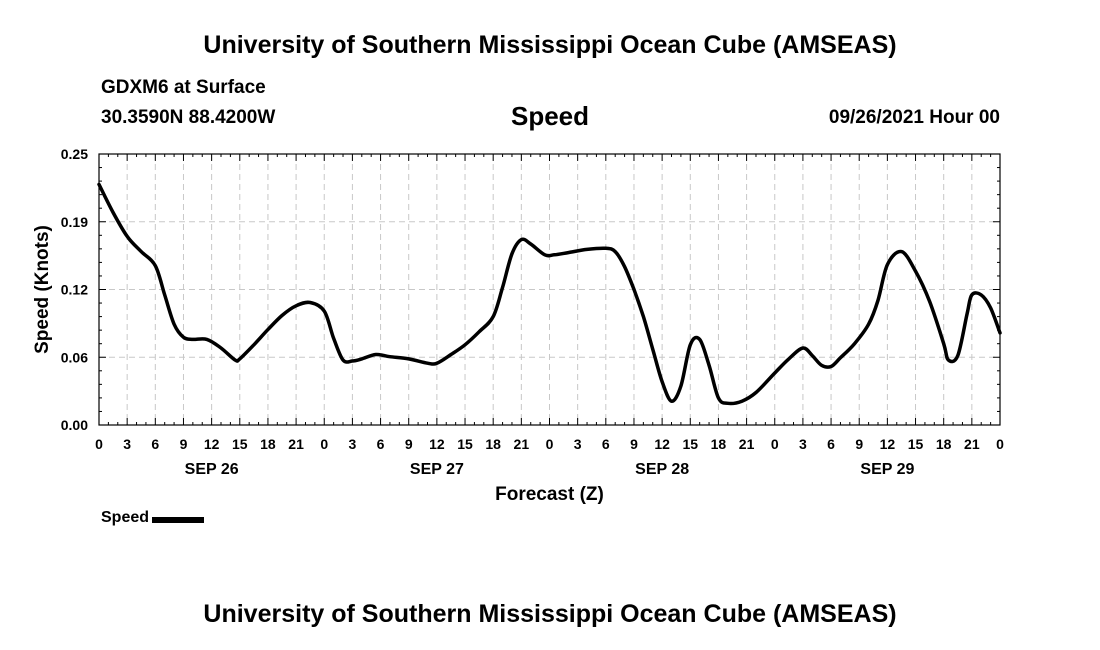 The width and height of the screenshot is (1100, 650). What do you see at coordinates (887, 469) in the screenshot?
I see `date-label: SEP 29` at bounding box center [887, 469].